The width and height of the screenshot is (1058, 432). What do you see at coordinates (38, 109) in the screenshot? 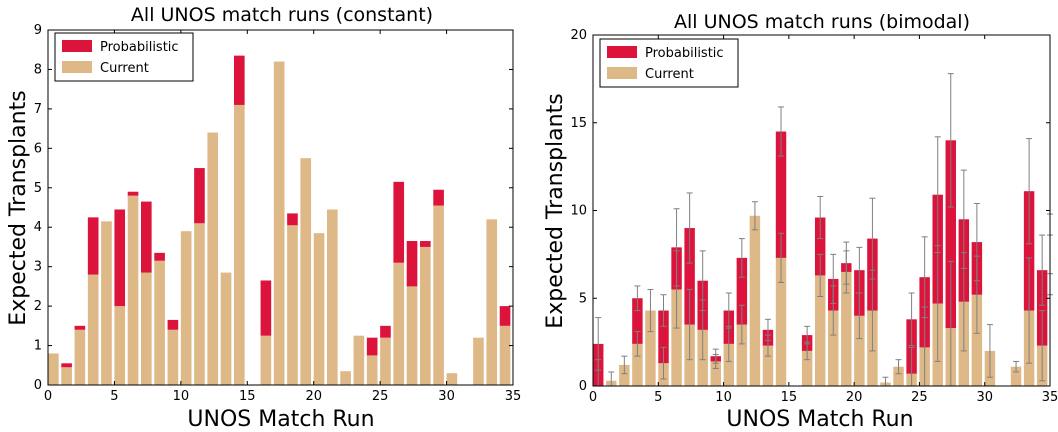
I see `y-tick-label: 7` at bounding box center [38, 109].